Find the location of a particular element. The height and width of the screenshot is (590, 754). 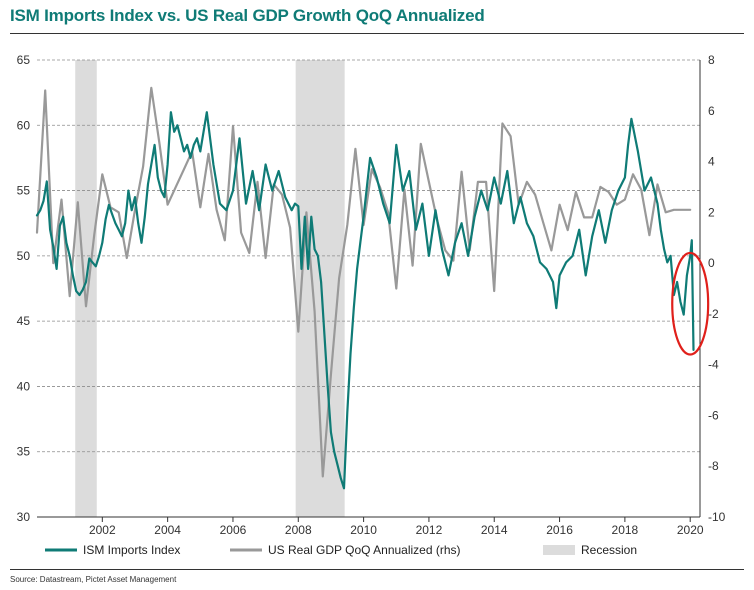

legend-swatch-recession is located at coordinates (559, 550).